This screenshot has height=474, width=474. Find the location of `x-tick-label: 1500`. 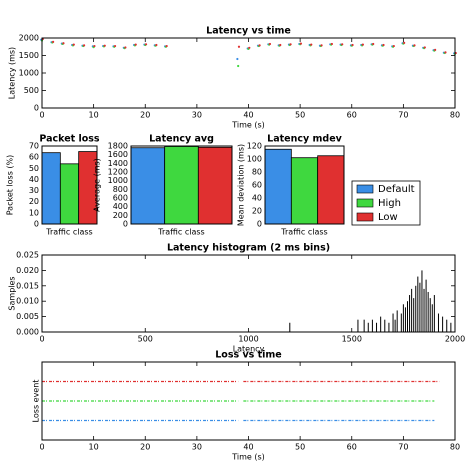

x-tick-label: 1500 is located at coordinates (352, 339).